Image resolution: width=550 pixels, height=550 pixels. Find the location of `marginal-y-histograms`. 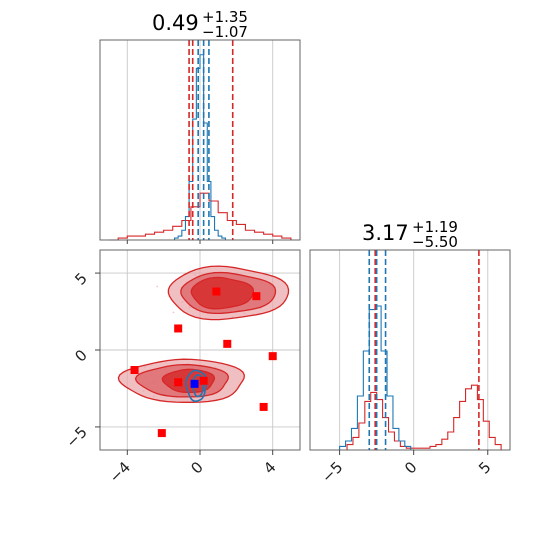

marginal-y-histograms is located at coordinates (420, 377).